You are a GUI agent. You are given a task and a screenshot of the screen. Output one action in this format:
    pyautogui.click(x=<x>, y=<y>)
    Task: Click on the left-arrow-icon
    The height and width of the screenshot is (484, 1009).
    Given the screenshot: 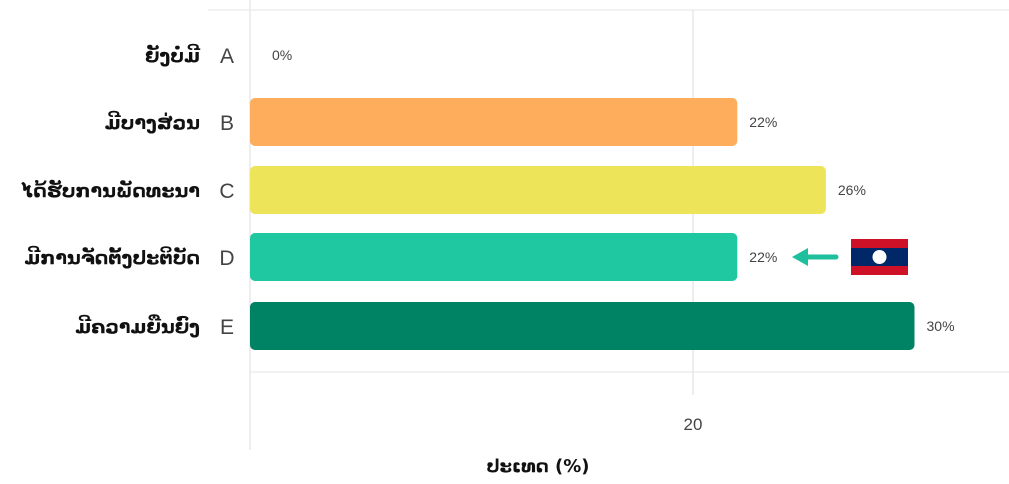 What is the action you would take?
    pyautogui.click(x=815, y=257)
    